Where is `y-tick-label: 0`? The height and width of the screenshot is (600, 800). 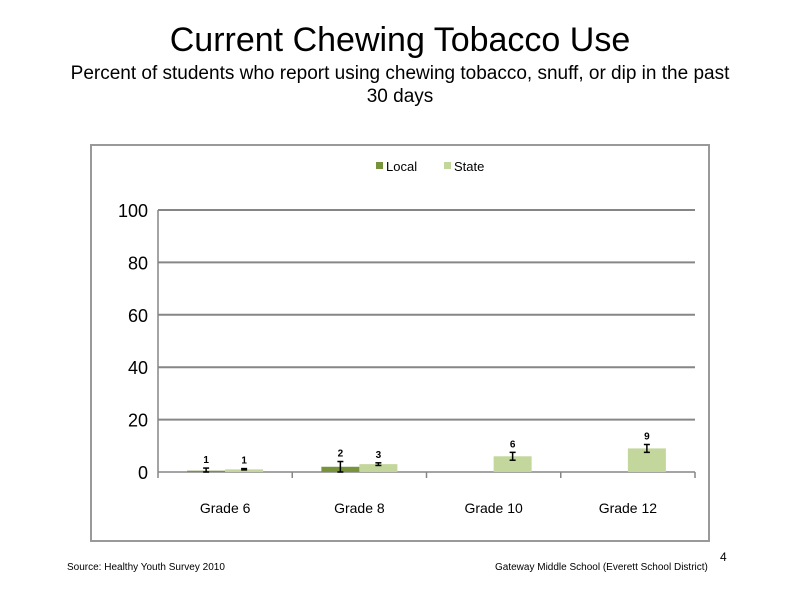
y-tick-label: 0 is located at coordinates (143, 473).